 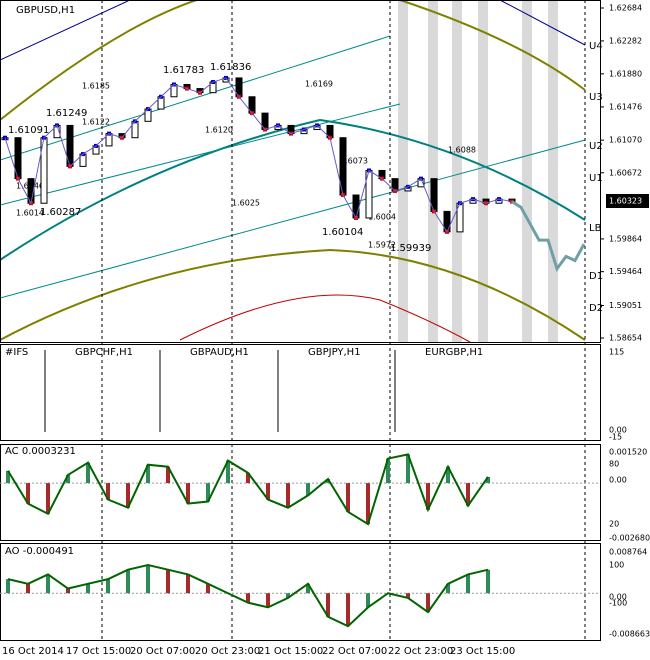 What do you see at coordinates (596, 146) in the screenshot?
I see `level-label: U2` at bounding box center [596, 146].